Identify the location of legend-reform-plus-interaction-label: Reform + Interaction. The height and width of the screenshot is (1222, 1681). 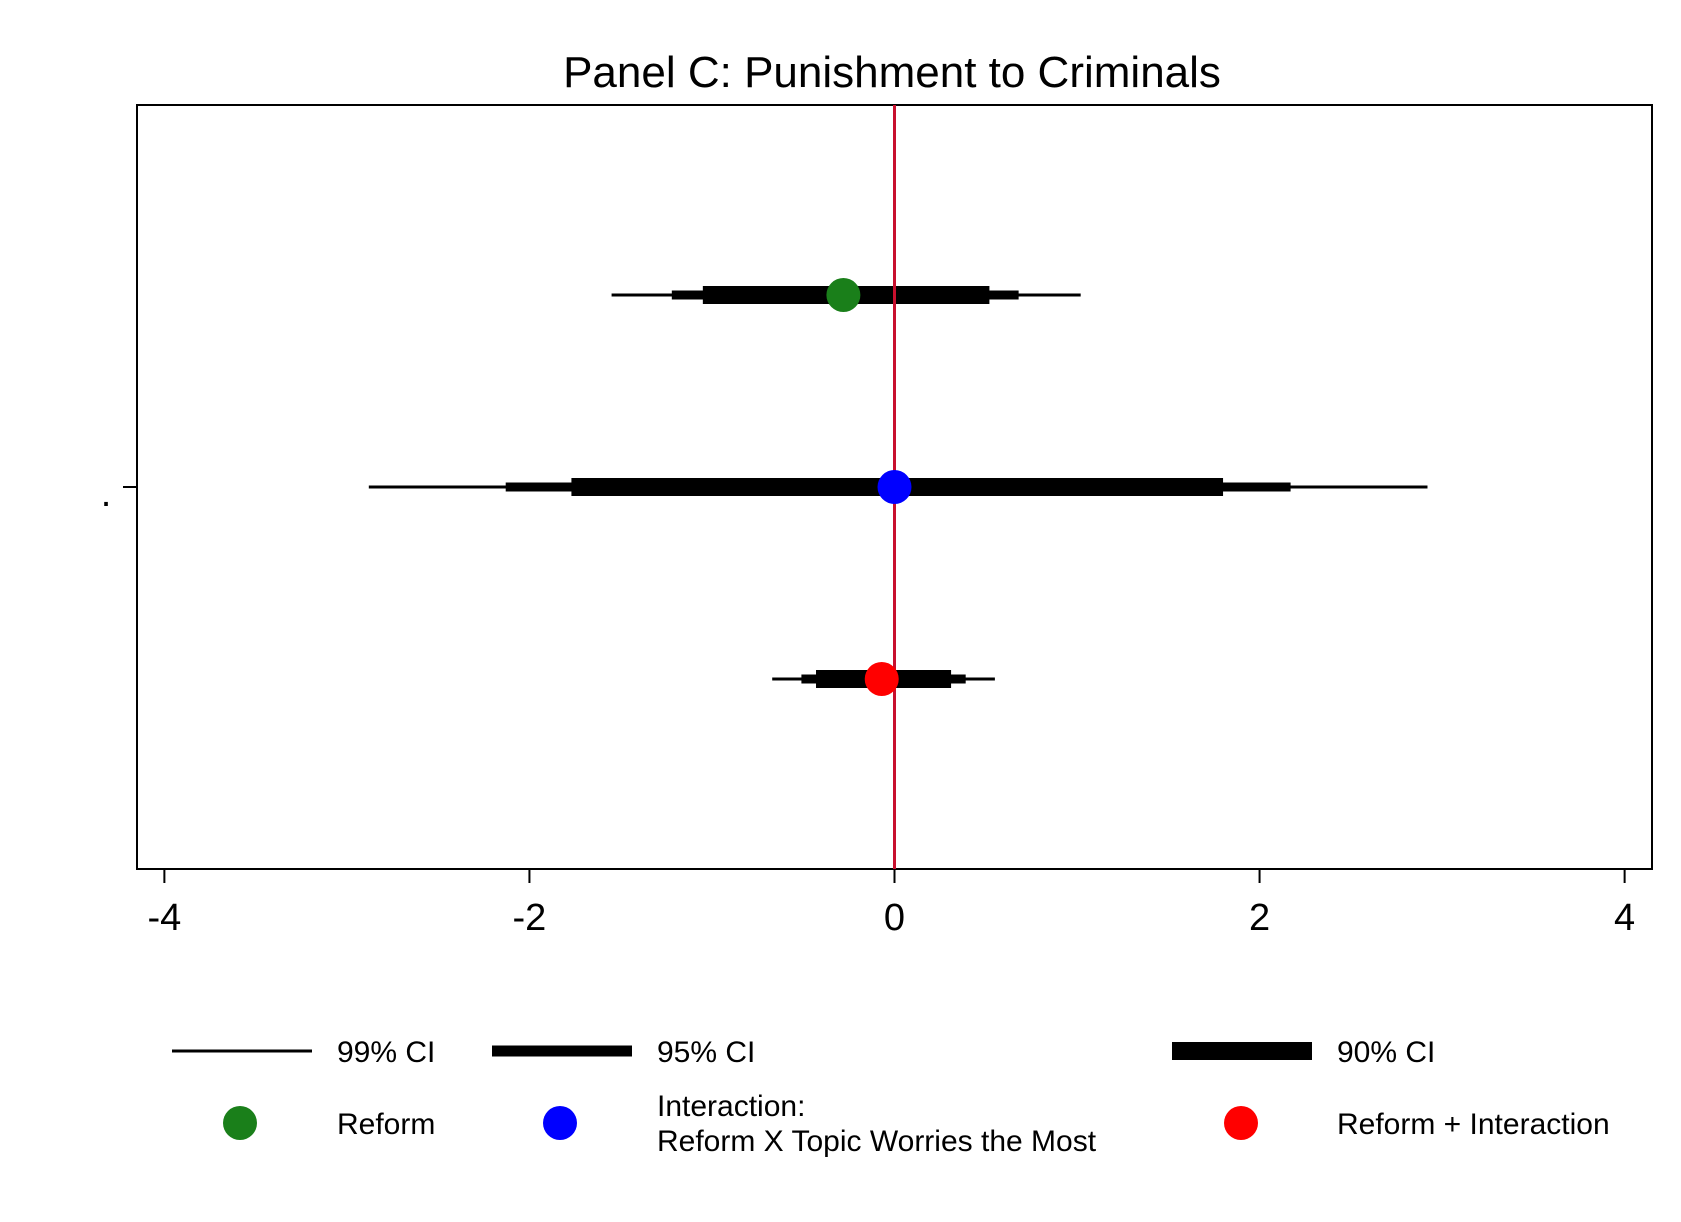
(1473, 1124).